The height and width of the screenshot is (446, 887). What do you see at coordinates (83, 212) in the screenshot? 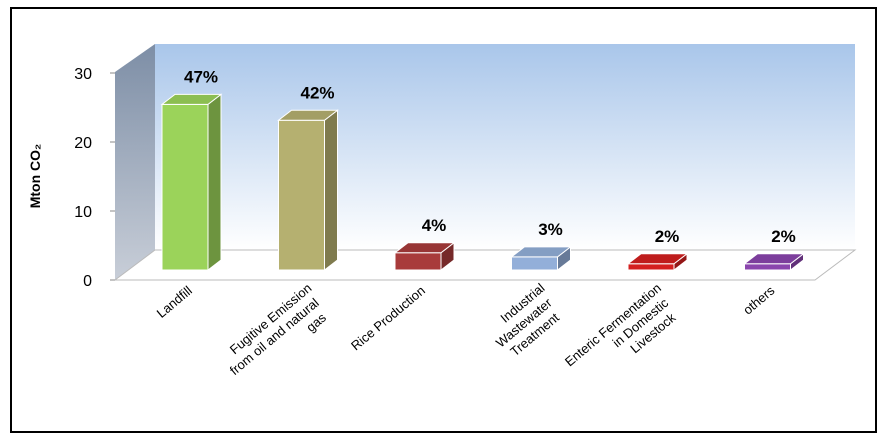
I see `y-tick-label: 10` at bounding box center [83, 212].